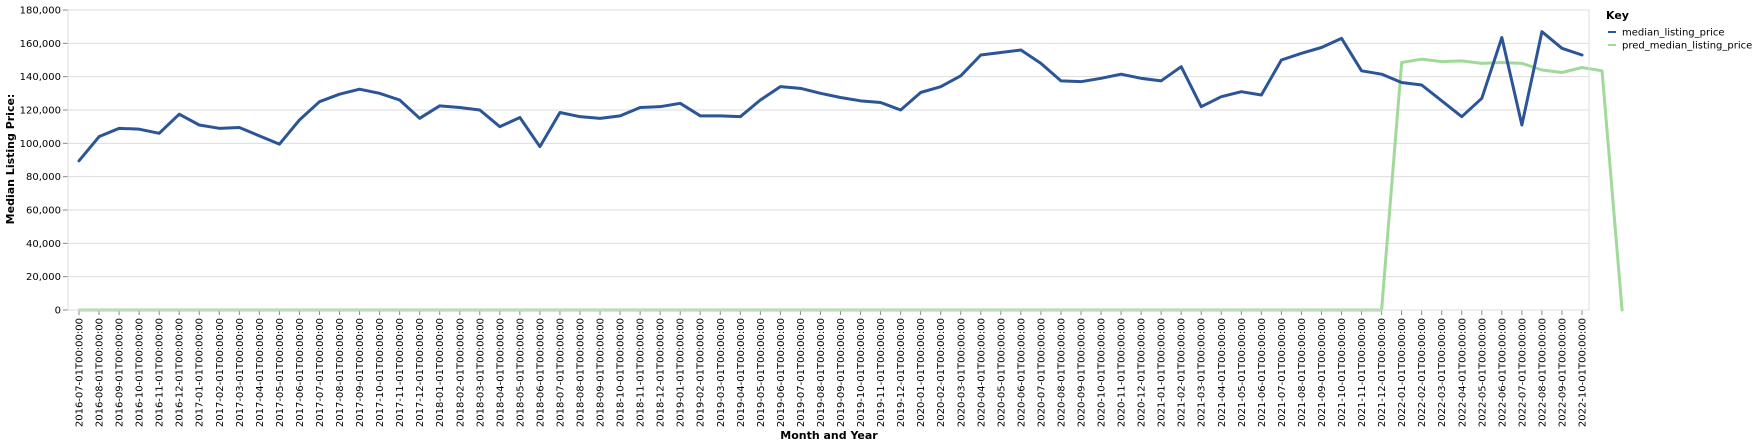 This screenshot has height=447, width=1759. What do you see at coordinates (360, 372) in the screenshot?
I see `x-tick-label: 2017-09-01T00:00:00` at bounding box center [360, 372].